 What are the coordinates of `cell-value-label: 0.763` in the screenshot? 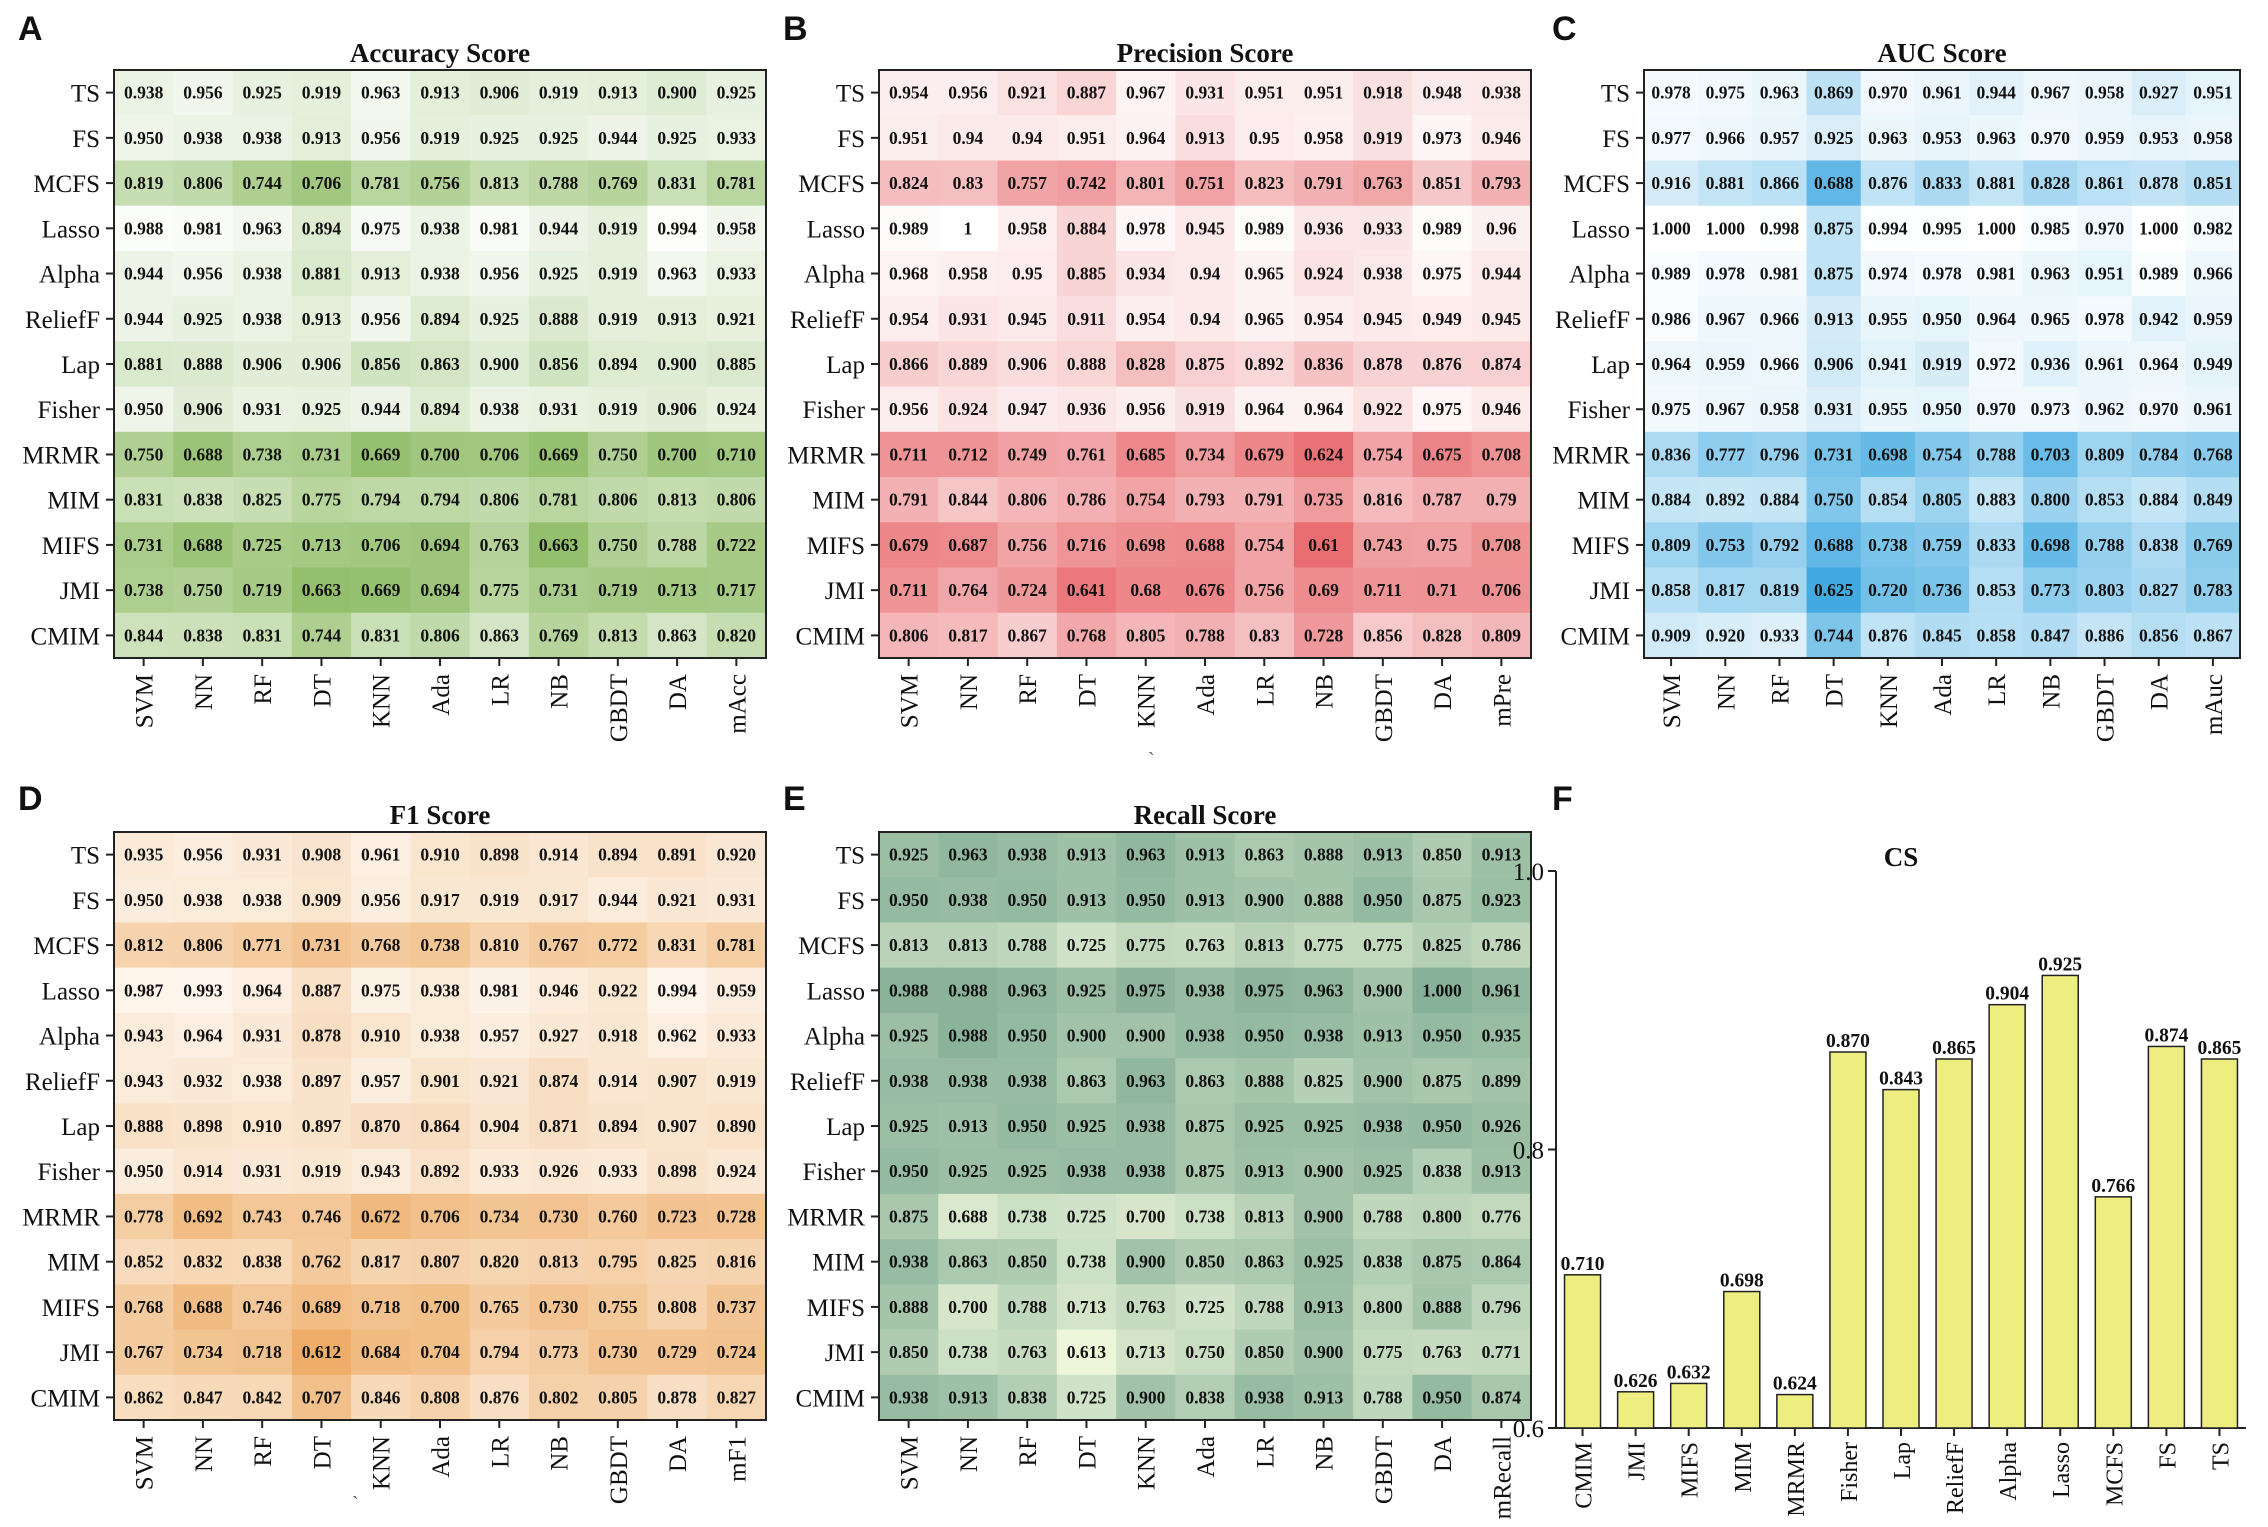 It's located at (1027, 1352).